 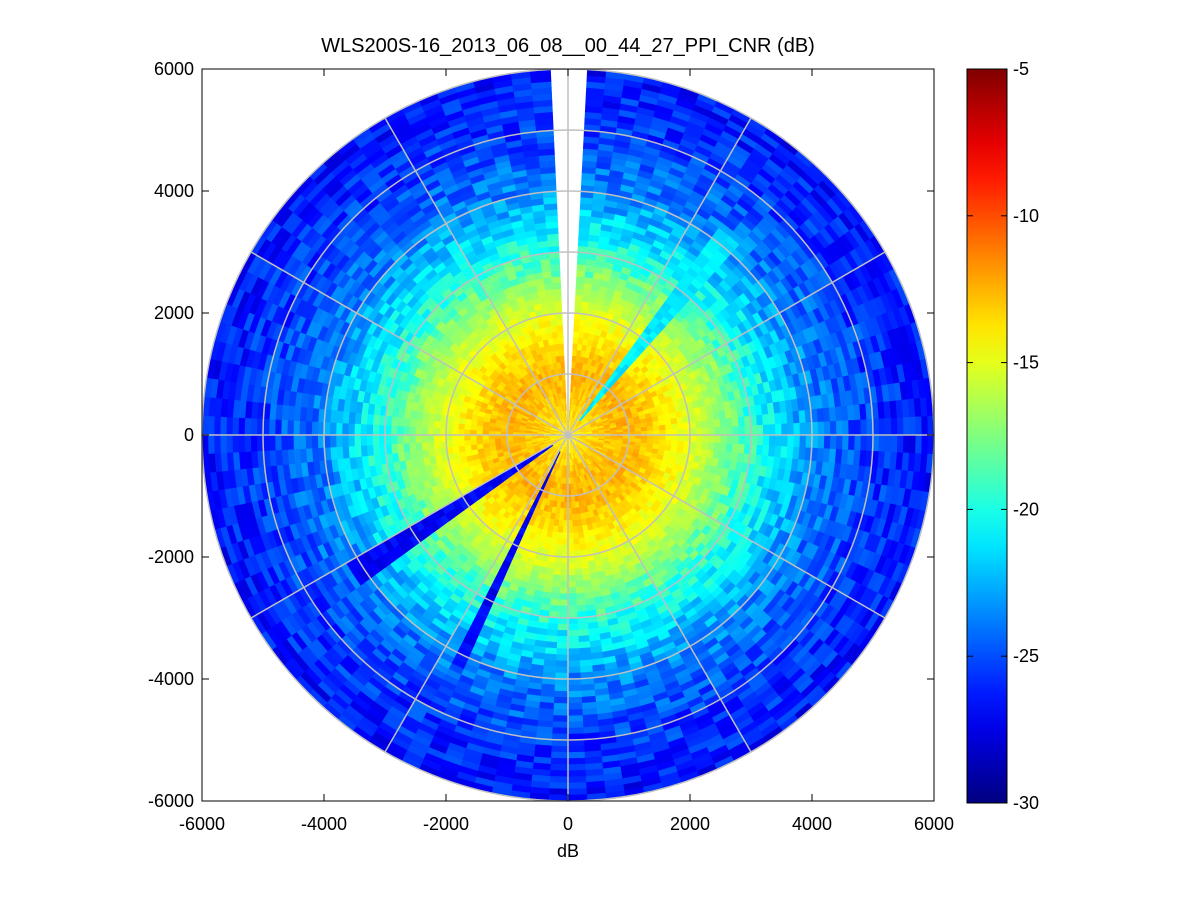 I want to click on x-tick-label: 0, so click(x=568, y=824).